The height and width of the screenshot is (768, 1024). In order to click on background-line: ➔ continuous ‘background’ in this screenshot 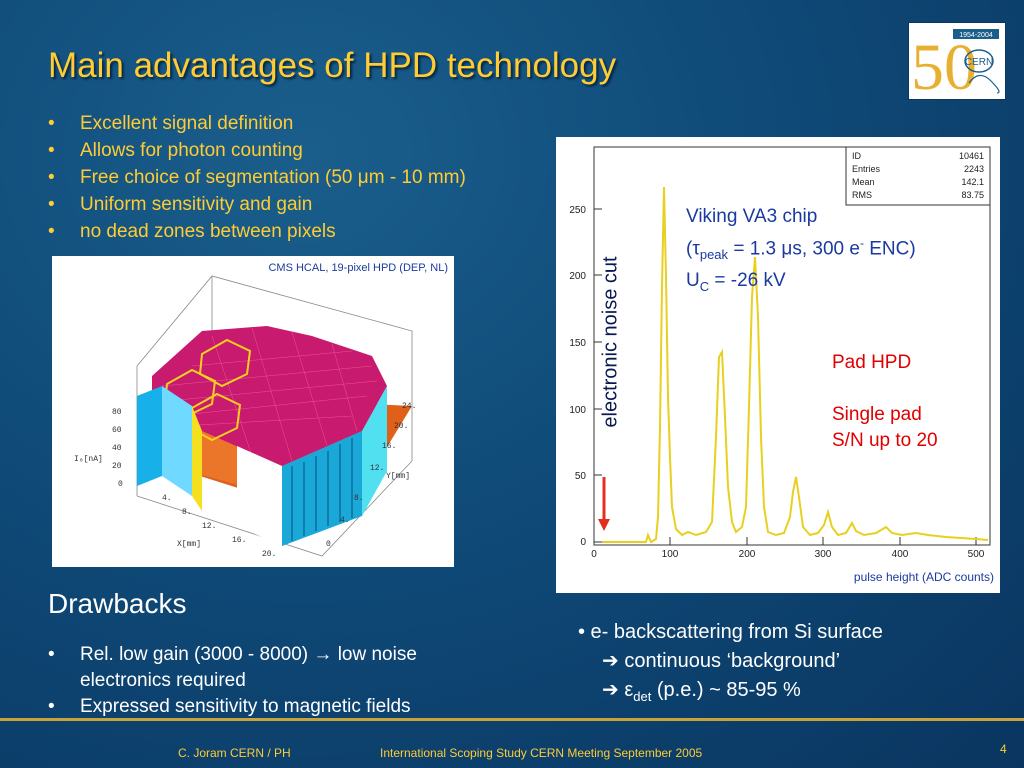, I will do `click(721, 661)`.